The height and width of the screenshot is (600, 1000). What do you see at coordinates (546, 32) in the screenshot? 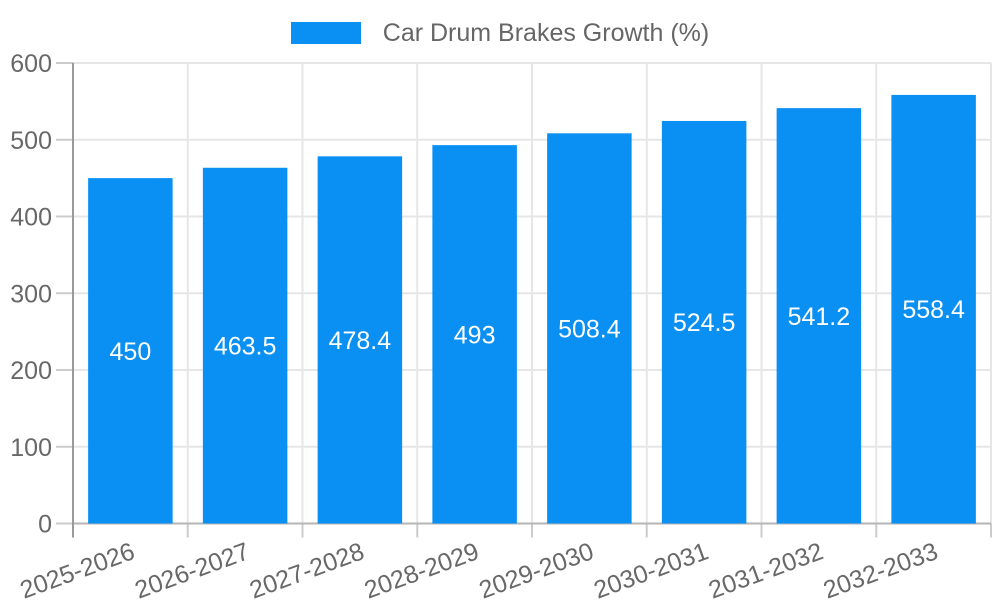
I see `legend-label: Car Drum Brakes Growth (%)` at bounding box center [546, 32].